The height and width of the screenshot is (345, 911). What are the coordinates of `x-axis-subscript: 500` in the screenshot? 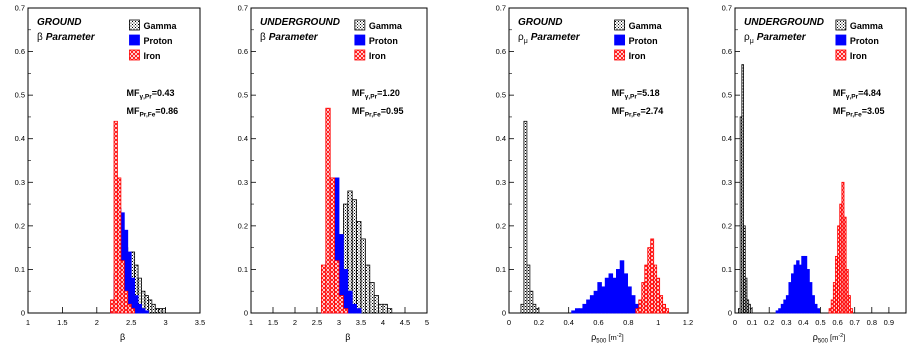 It's located at (823, 342).